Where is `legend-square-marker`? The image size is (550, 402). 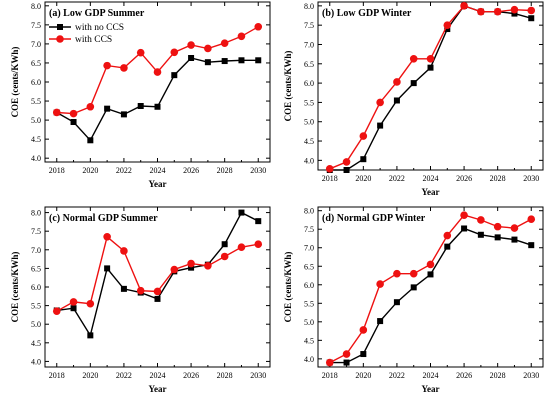 legend-square-marker is located at coordinates (60, 27).